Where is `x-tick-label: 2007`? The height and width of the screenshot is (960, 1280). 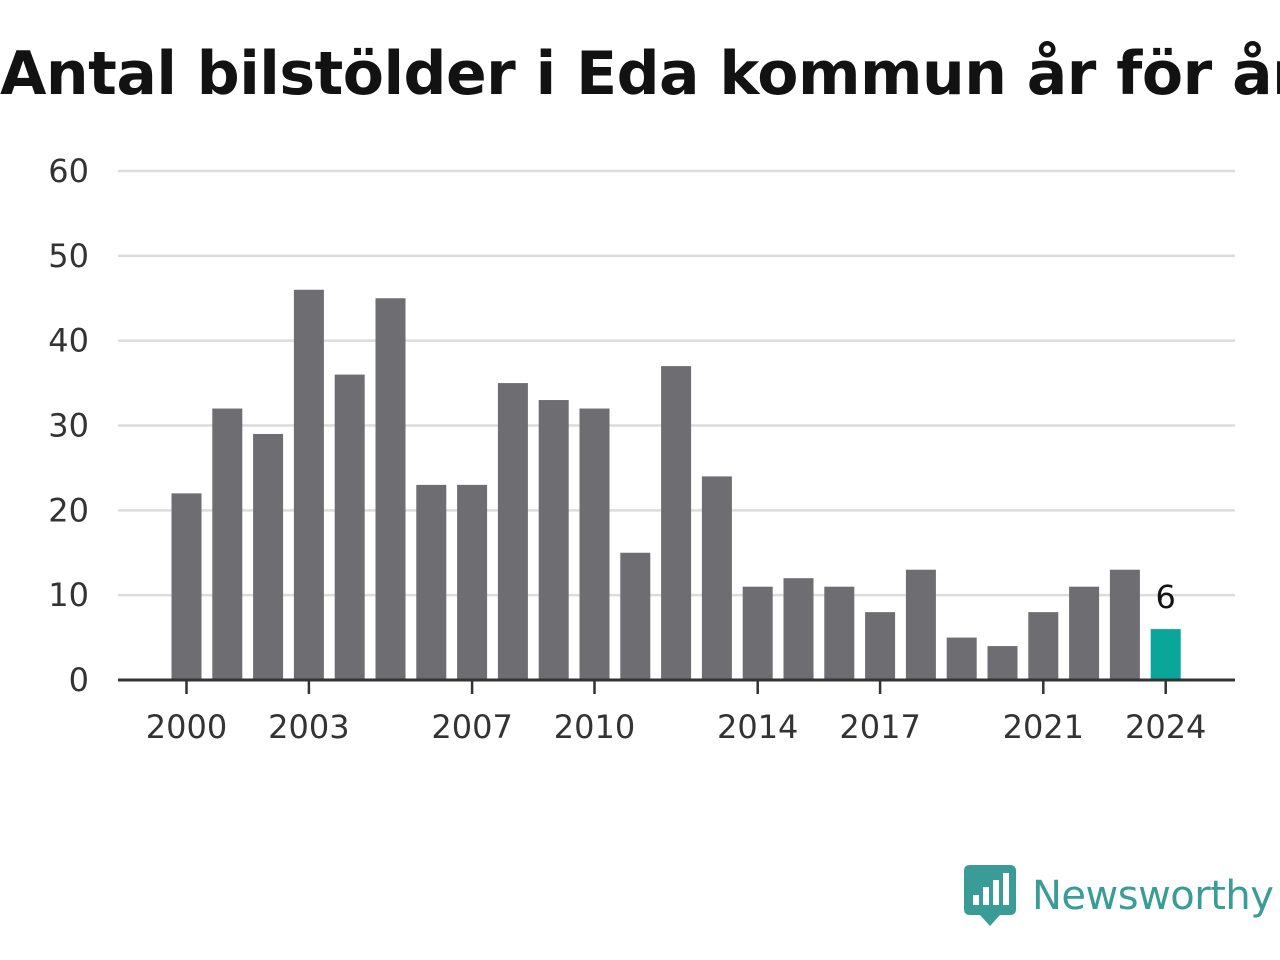
x-tick-label: 2007 is located at coordinates (471, 727).